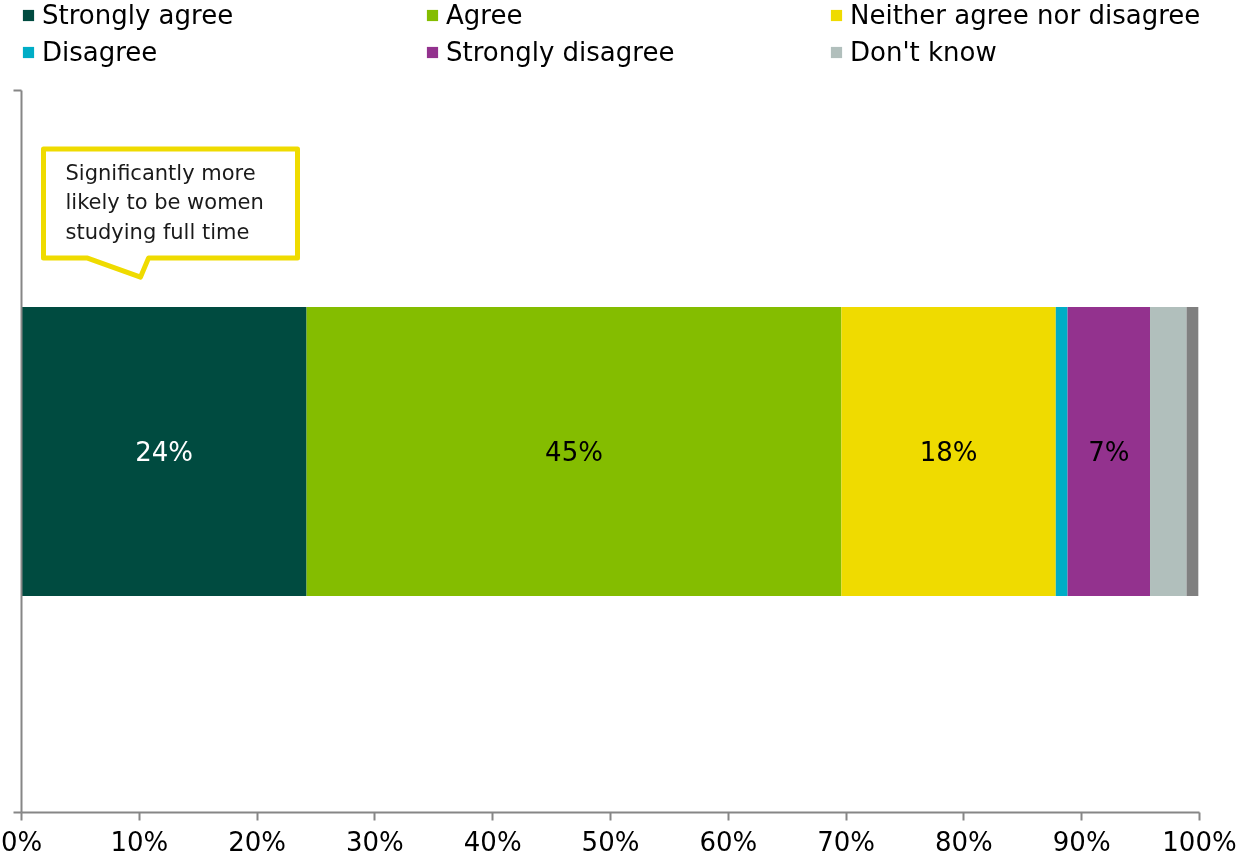  What do you see at coordinates (139, 841) in the screenshot?
I see `x-tick-label: 10%` at bounding box center [139, 841].